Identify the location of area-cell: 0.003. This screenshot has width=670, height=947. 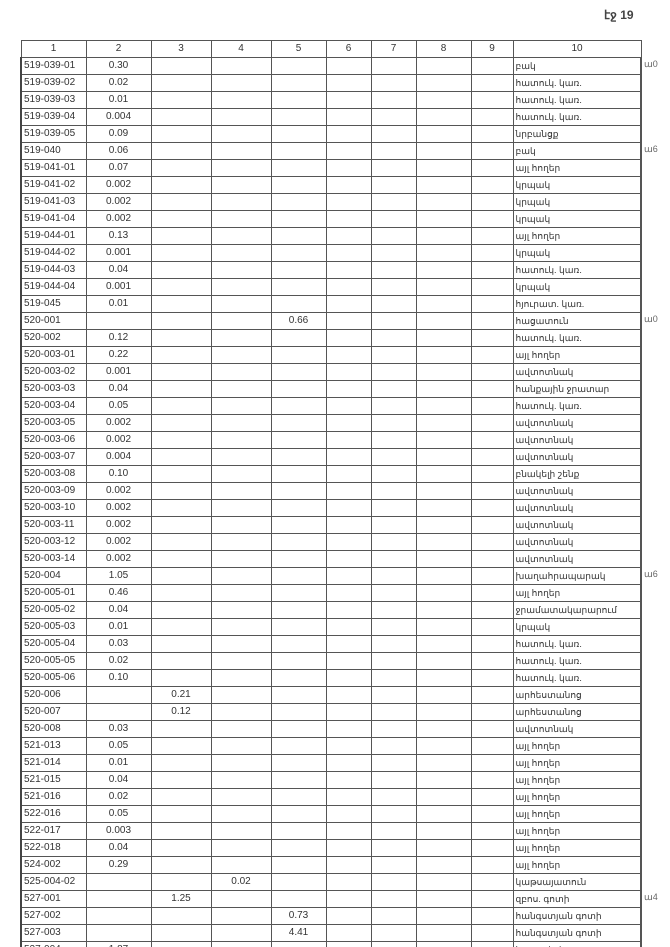
(118, 831).